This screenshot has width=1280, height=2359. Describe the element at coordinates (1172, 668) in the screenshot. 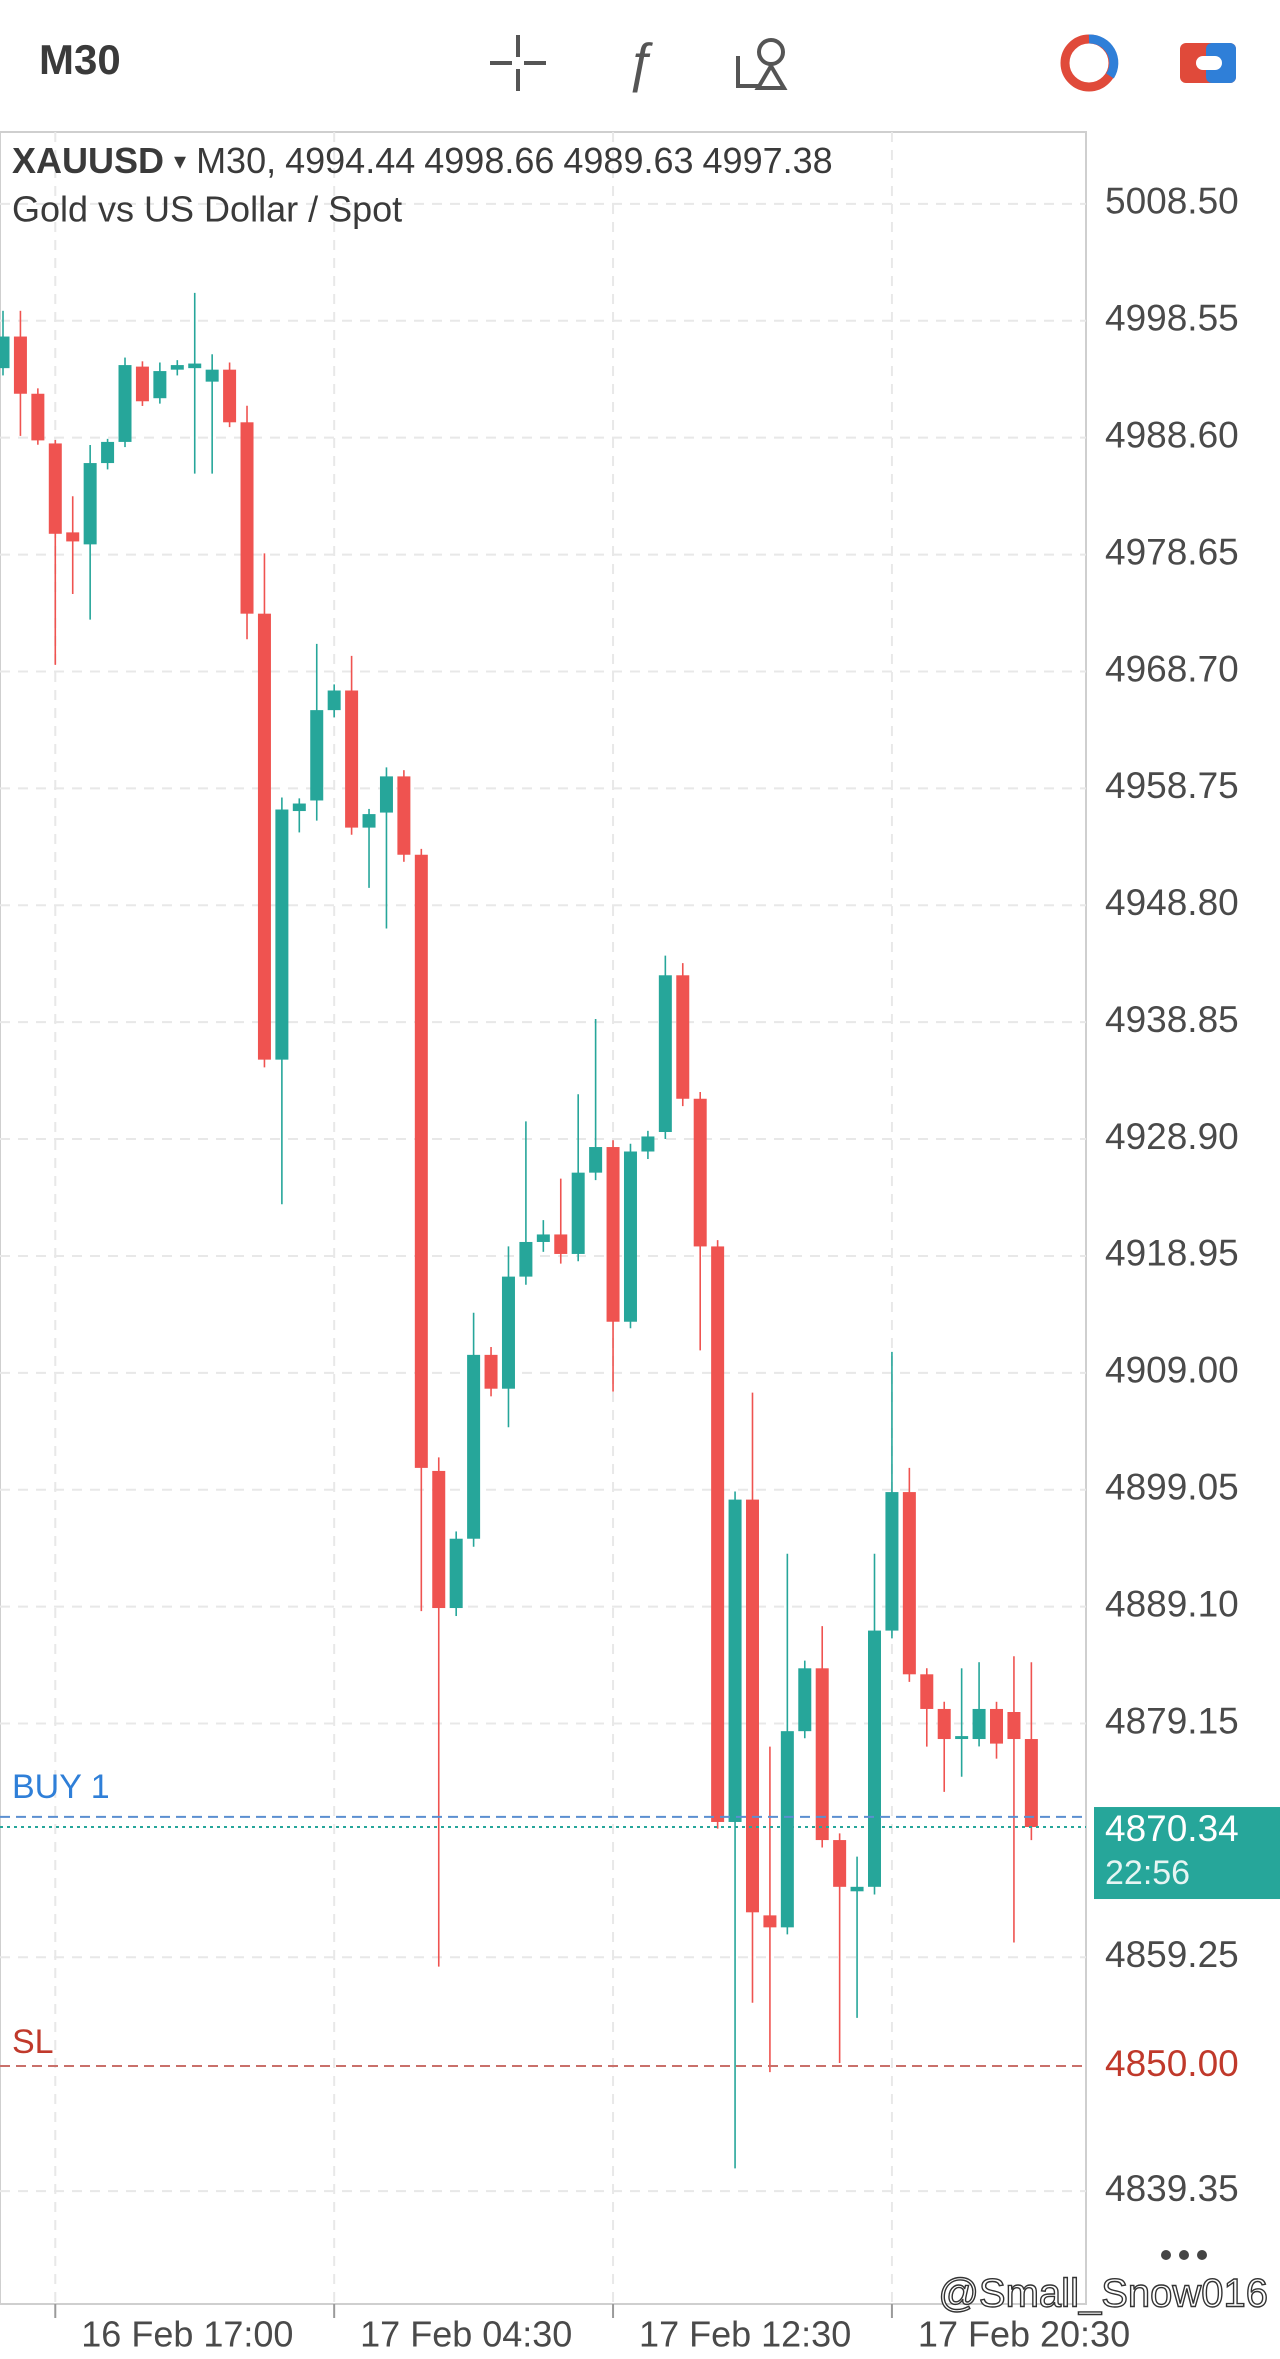

I see `y-tick-label: 4968.70` at that location.